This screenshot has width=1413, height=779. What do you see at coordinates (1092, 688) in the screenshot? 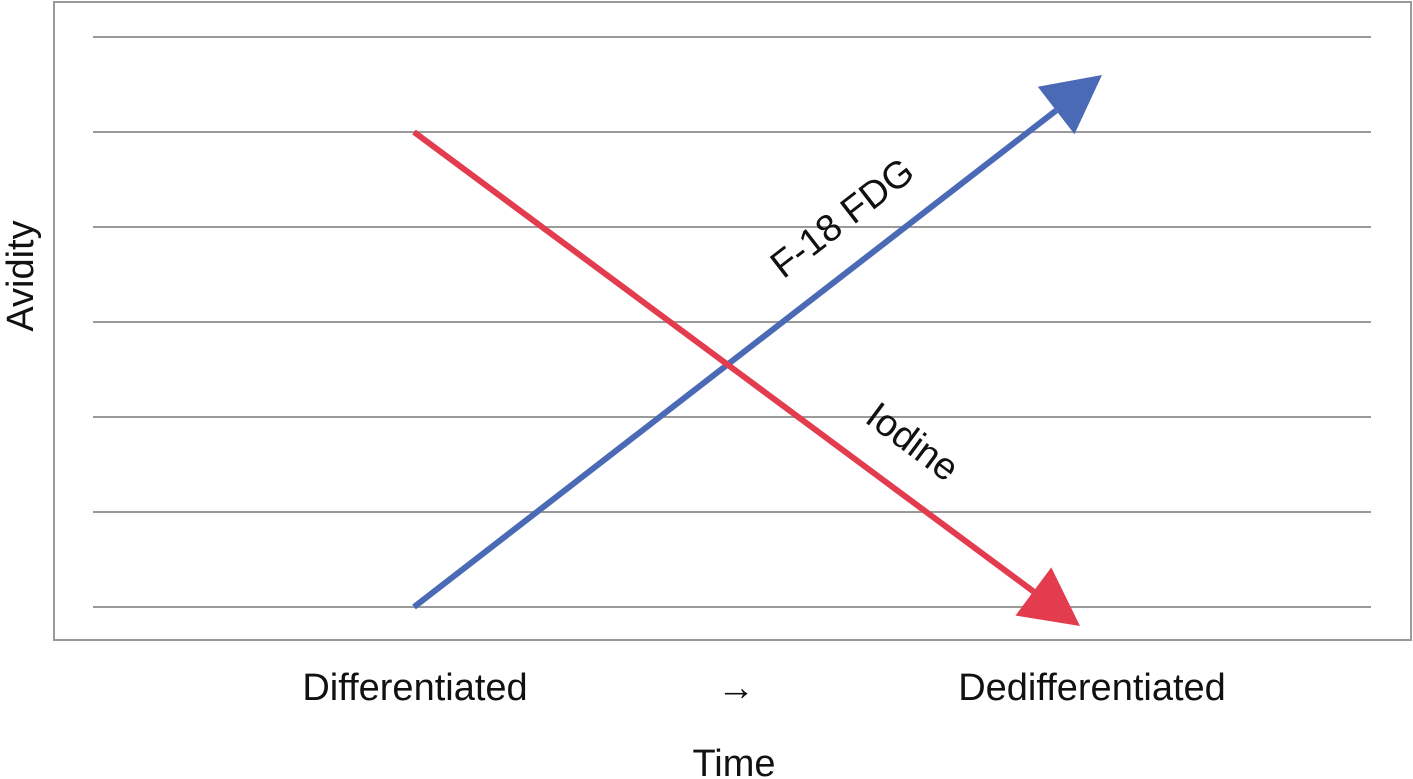
I see `x-label-dedifferentiated: Dedifferentiated` at bounding box center [1092, 688].